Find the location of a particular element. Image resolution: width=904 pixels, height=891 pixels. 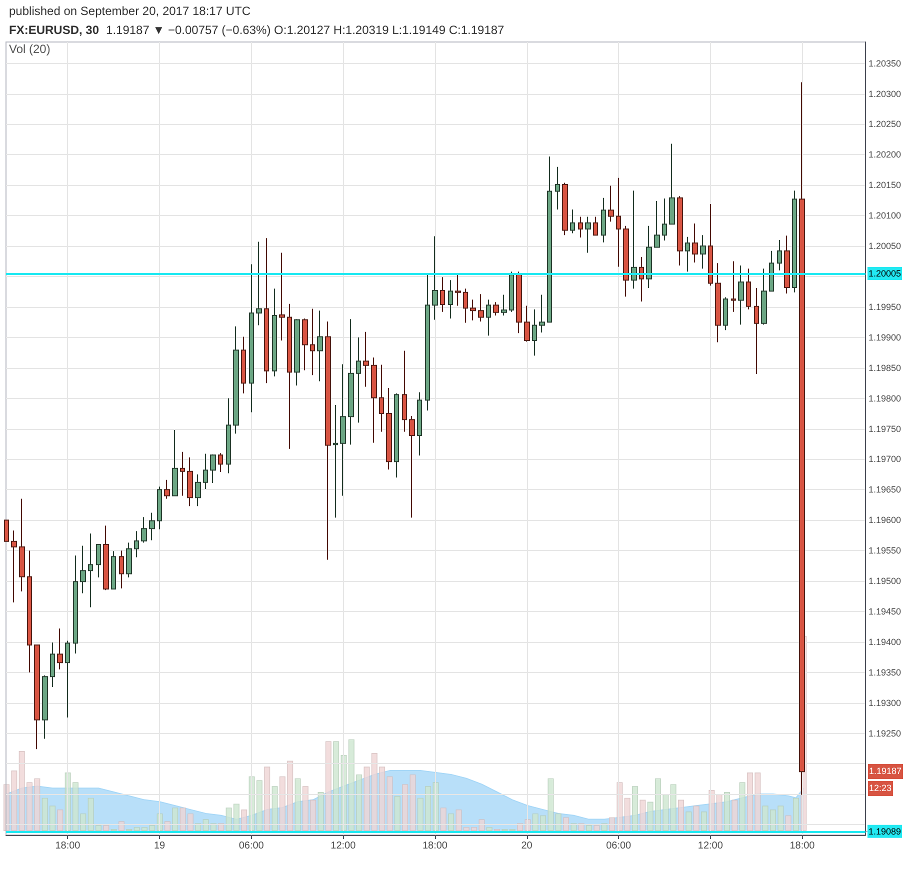

y-tick-label: 1.19250 is located at coordinates (885, 733).